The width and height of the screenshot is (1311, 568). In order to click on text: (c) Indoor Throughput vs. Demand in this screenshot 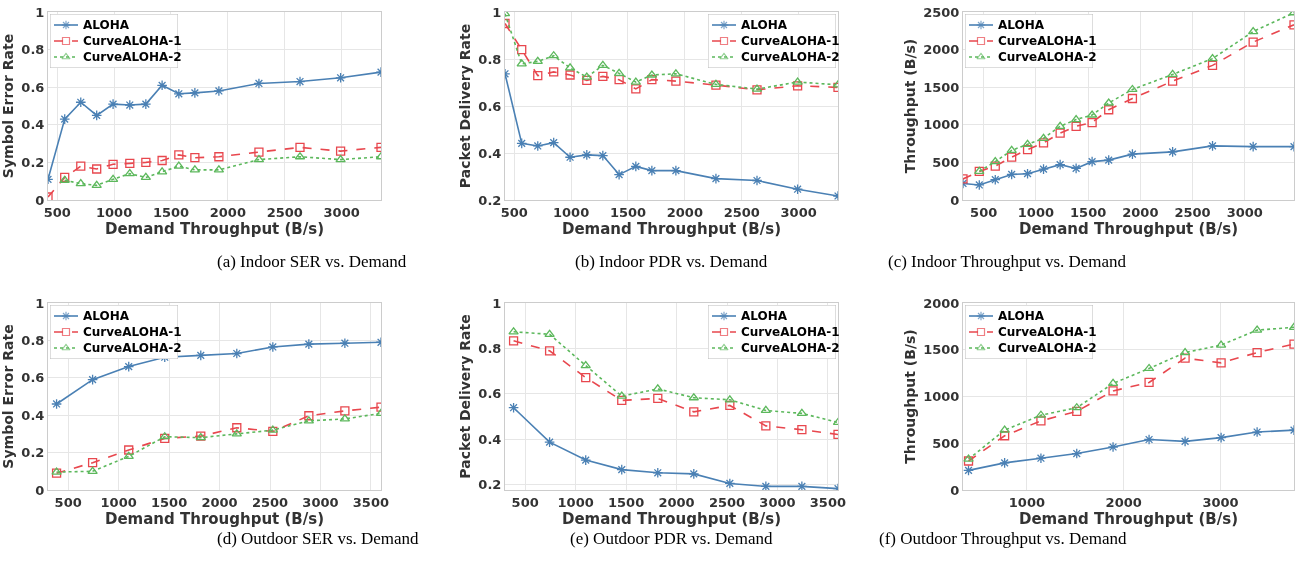, I will do `click(1007, 261)`.